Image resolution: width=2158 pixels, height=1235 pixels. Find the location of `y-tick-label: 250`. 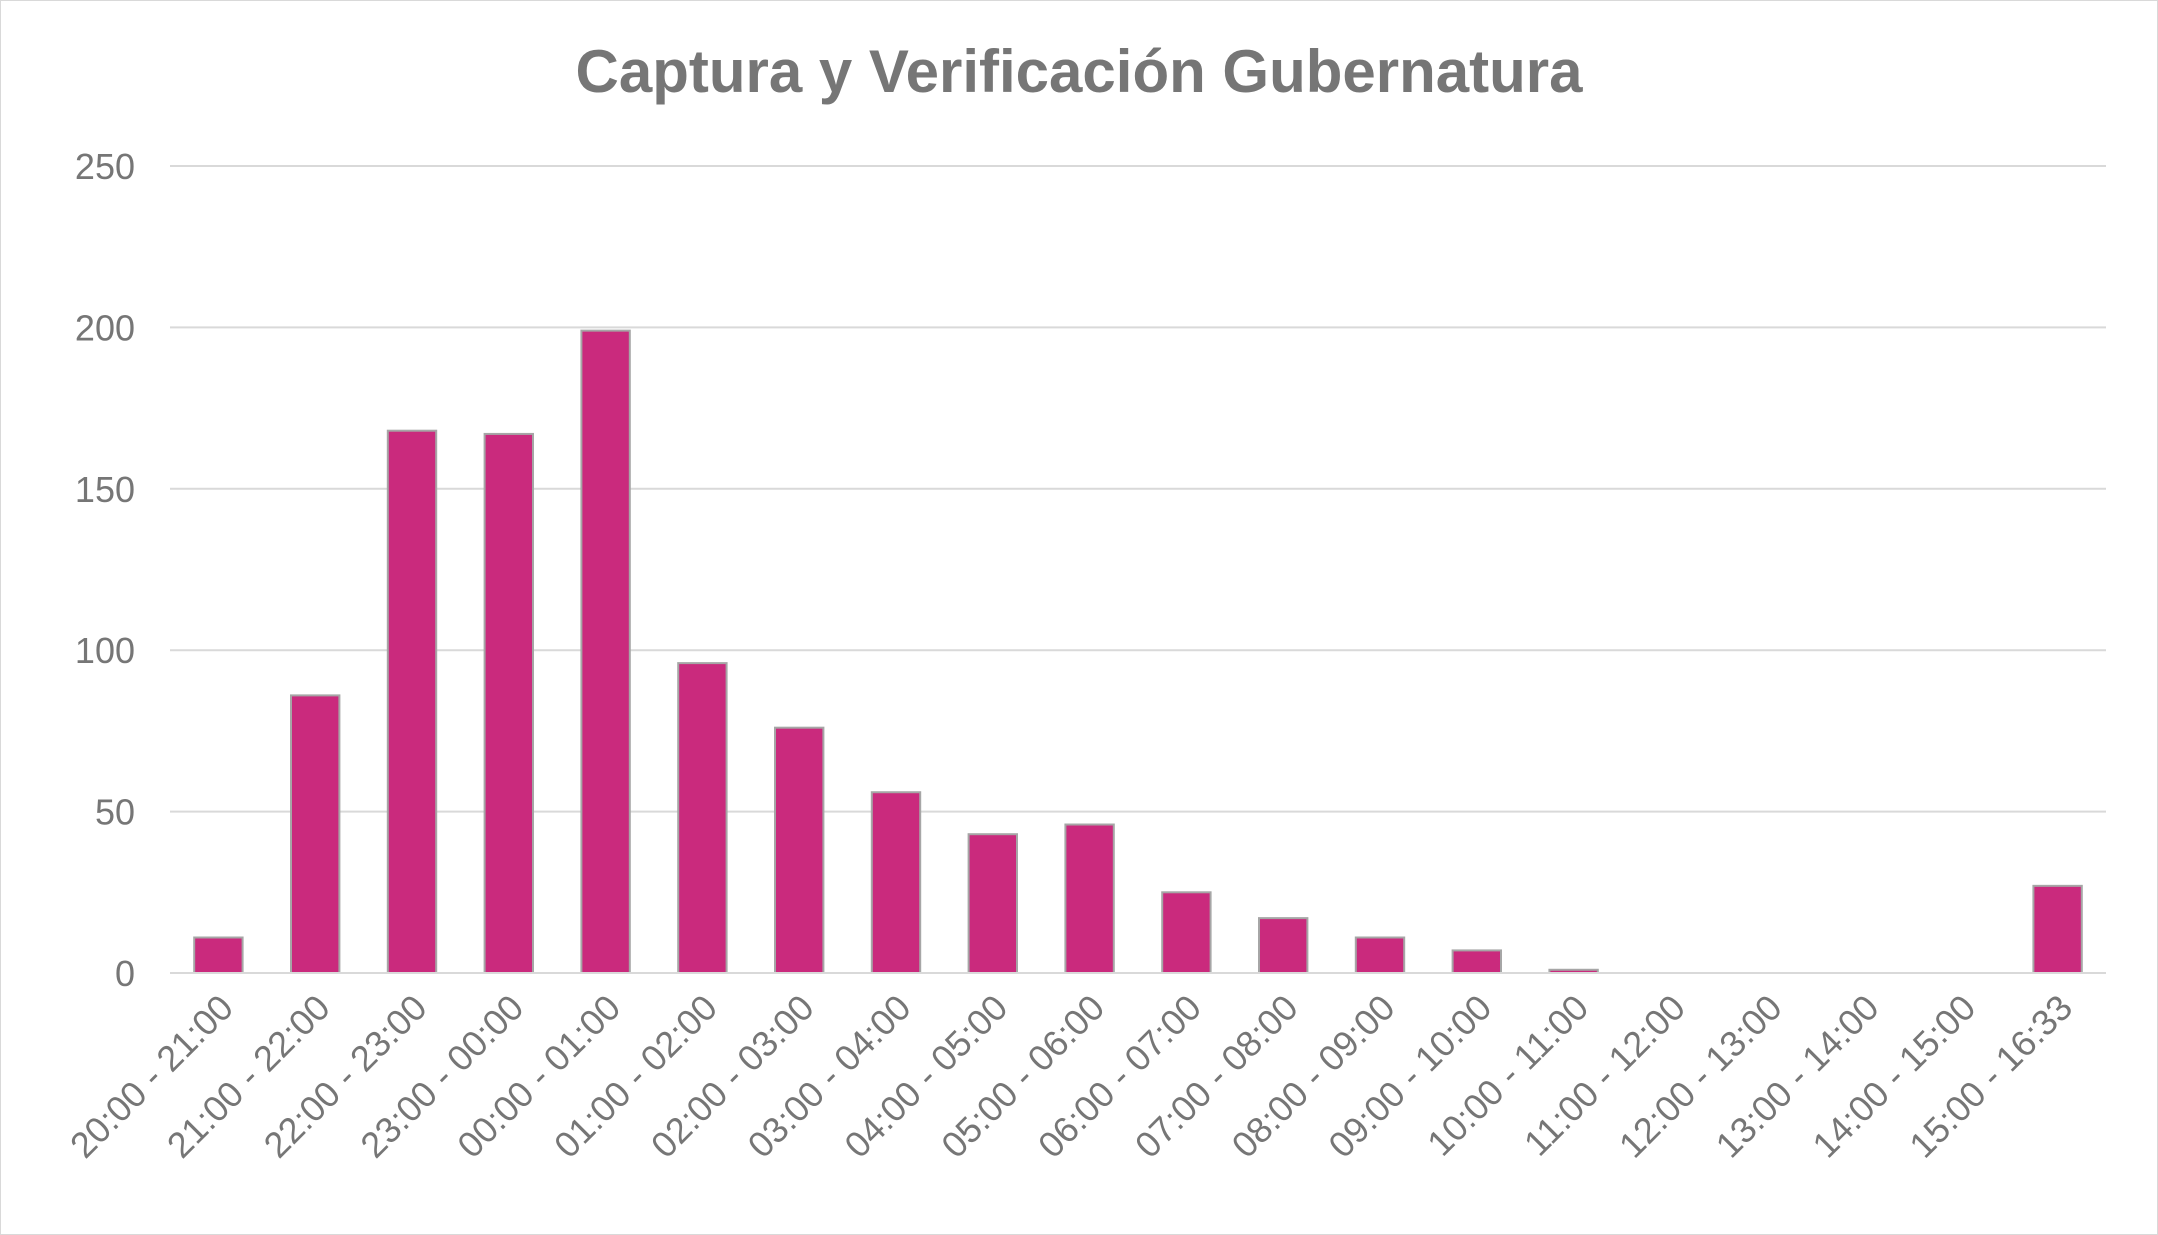

y-tick-label: 250 is located at coordinates (105, 166).